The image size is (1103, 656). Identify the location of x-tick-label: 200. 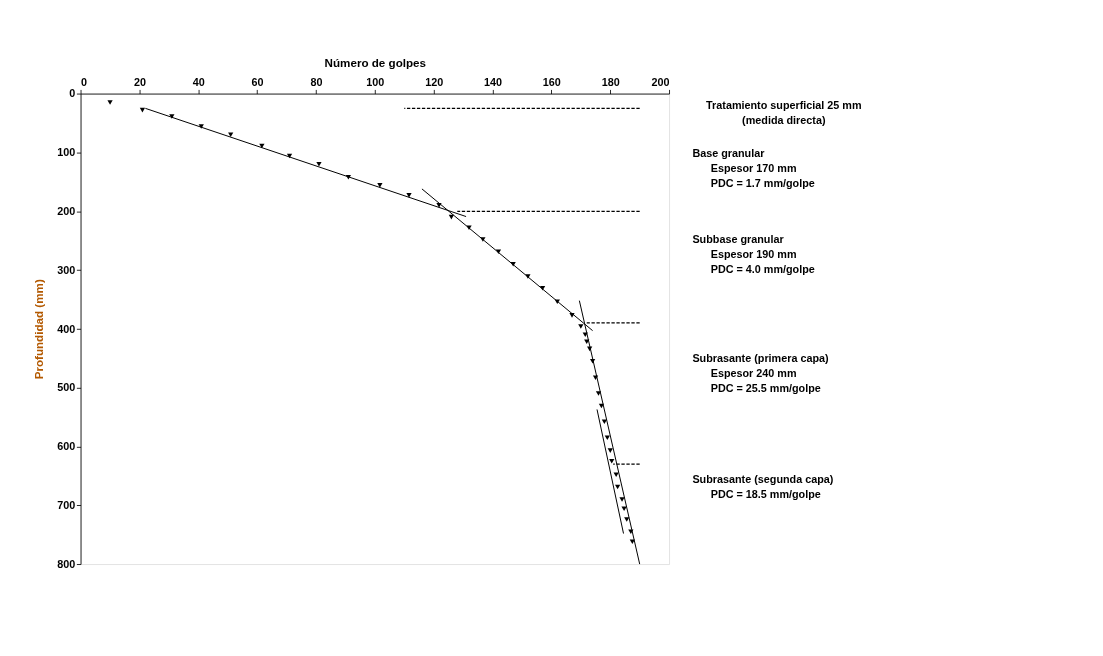
(660, 81).